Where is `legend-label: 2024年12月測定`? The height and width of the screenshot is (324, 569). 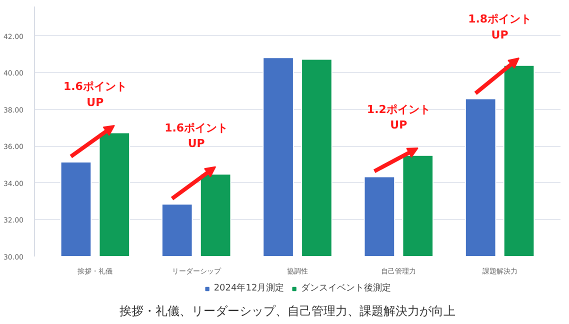
legend-label: 2024年12月測定 is located at coordinates (249, 288).